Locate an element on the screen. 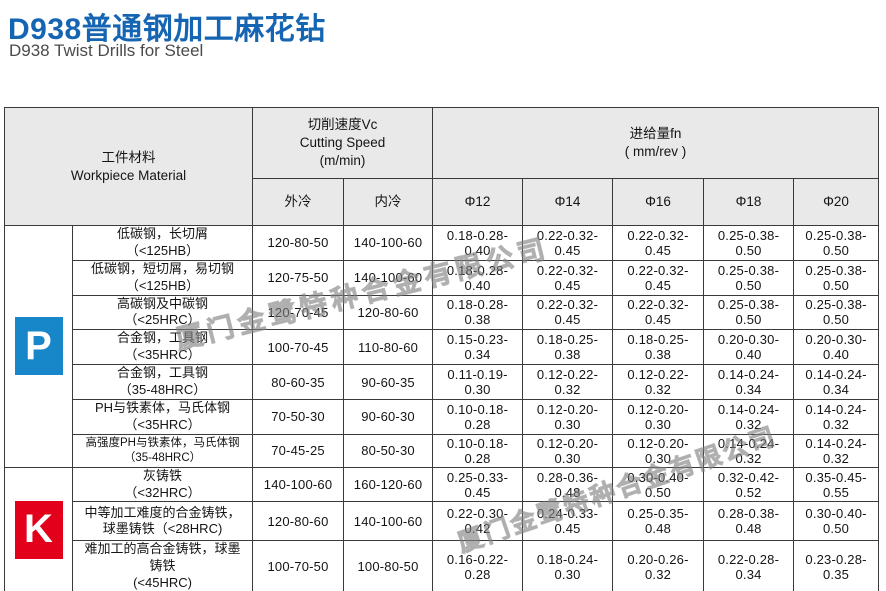  feed-d16-cell: 0.18-0.25-0.38 is located at coordinates (658, 347).